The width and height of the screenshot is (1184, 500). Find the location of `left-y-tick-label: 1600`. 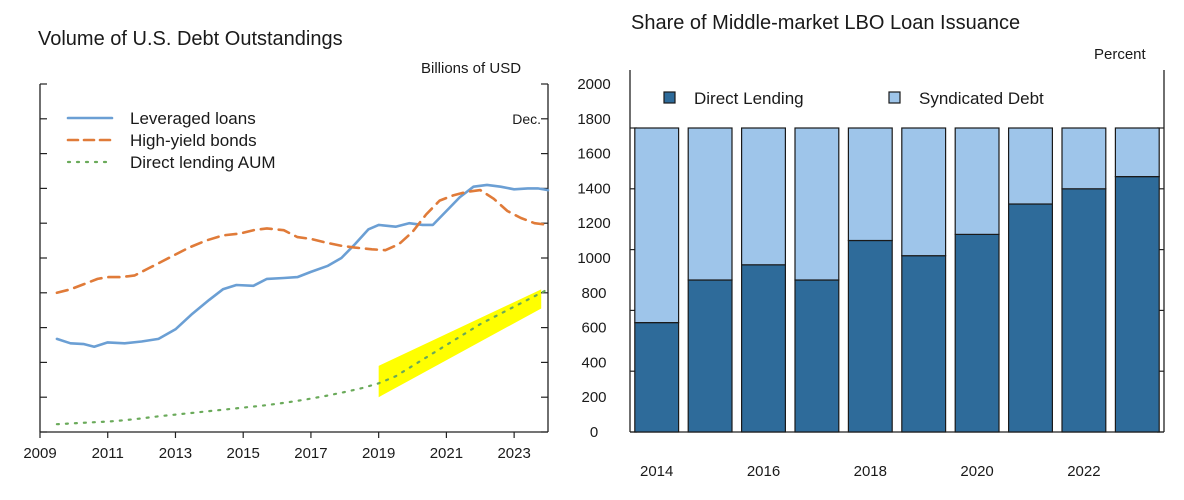

left-y-tick-label: 1600 is located at coordinates (593, 154).